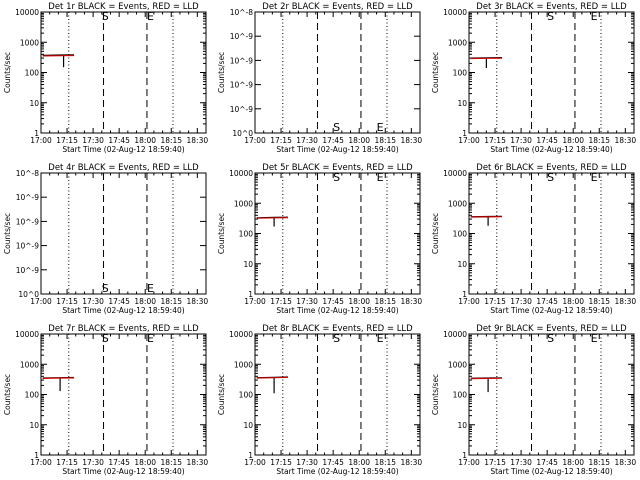 The height and width of the screenshot is (480, 640). What do you see at coordinates (337, 329) in the screenshot?
I see `panel-title: Det 8r BLACK = Events, RED = LLD` at bounding box center [337, 329].